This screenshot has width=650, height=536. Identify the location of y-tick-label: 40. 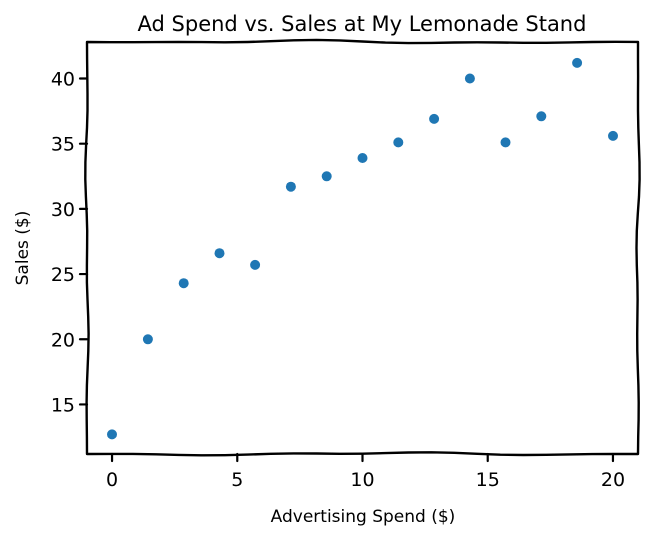
(63, 80).